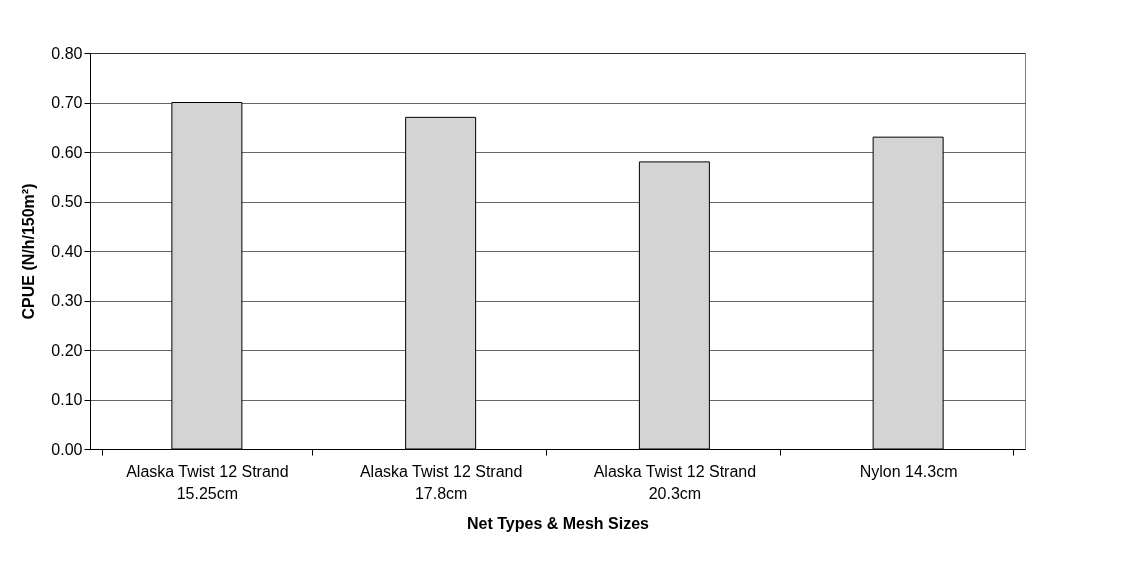 This screenshot has height=571, width=1137. What do you see at coordinates (67, 201) in the screenshot?
I see `y-tick-label: 0.50` at bounding box center [67, 201].